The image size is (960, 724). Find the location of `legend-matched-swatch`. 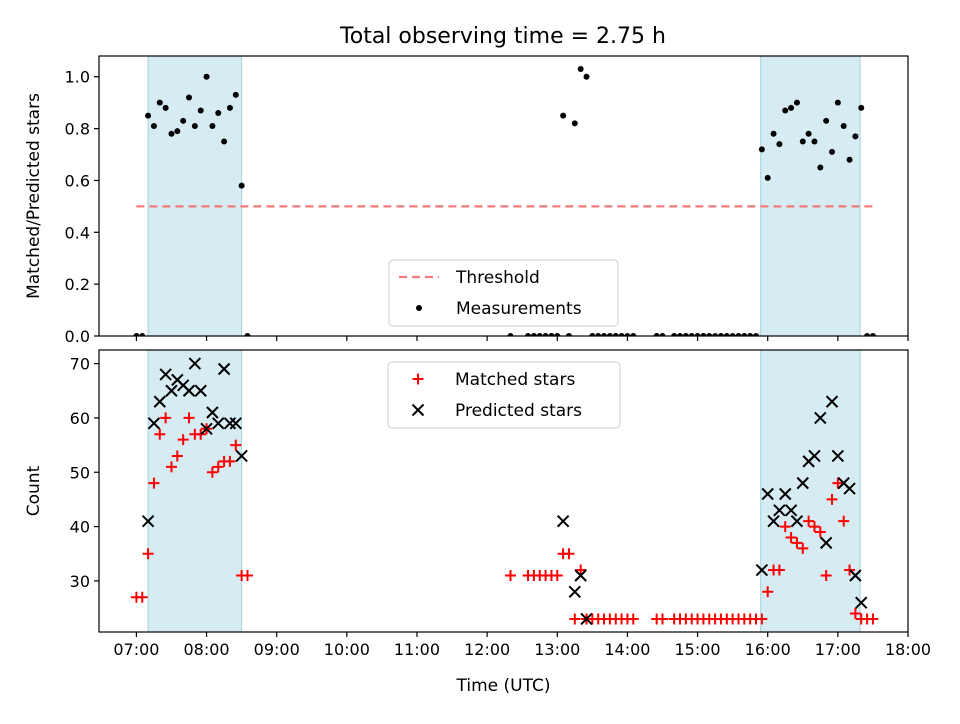

legend-matched-swatch is located at coordinates (418, 379).